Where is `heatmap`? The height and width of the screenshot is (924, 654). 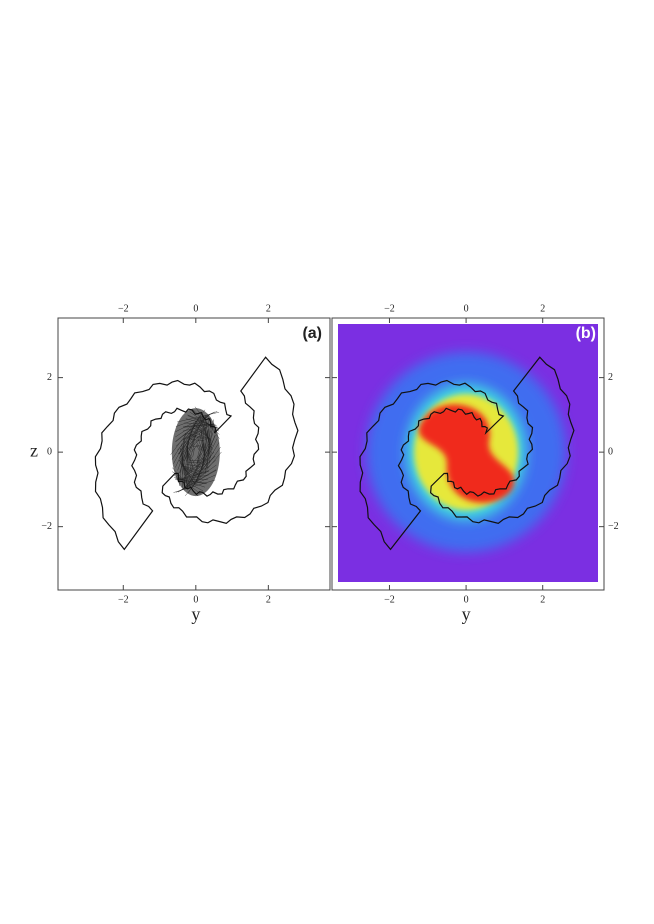 heatmap is located at coordinates (468, 453).